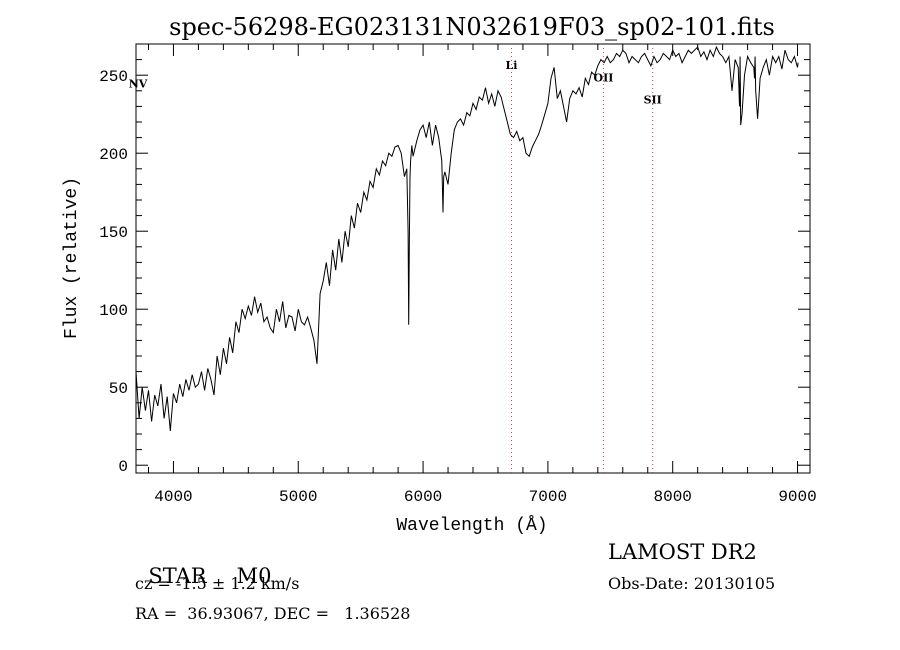 This screenshot has height=650, width=900. Describe the element at coordinates (113, 155) in the screenshot. I see `y-tick-label: 200` at that location.